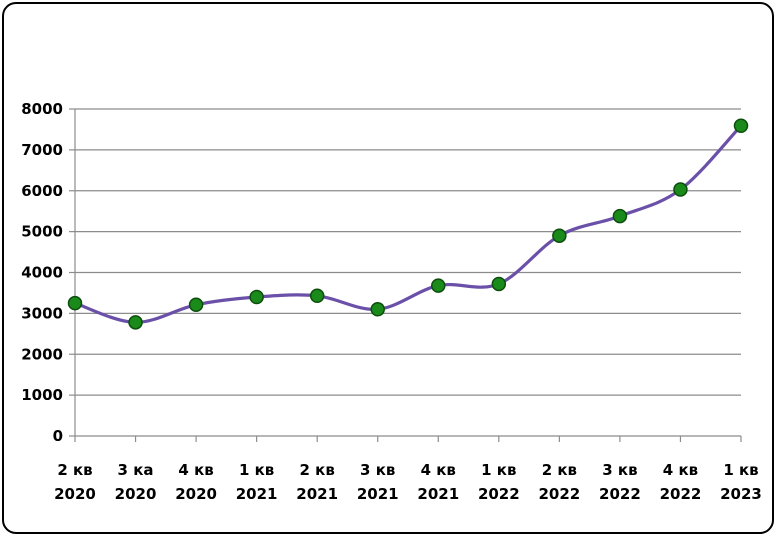 The width and height of the screenshot is (778, 538). Describe the element at coordinates (42, 395) in the screenshot. I see `y-tick-label: 1000` at that location.